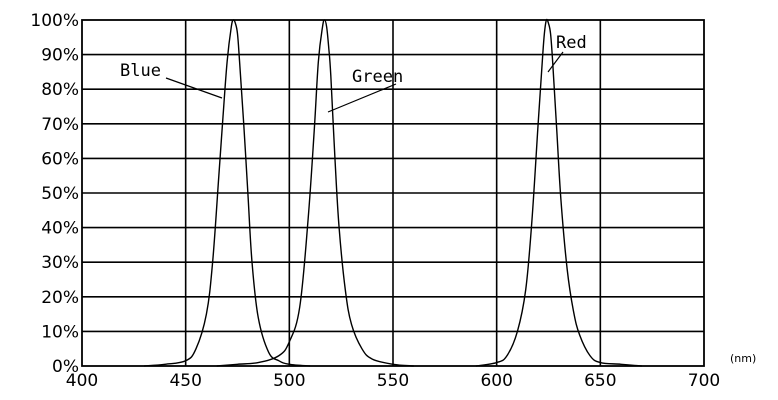 This screenshot has width=778, height=400. I want to click on series-label-blue: Blue, so click(140, 71).